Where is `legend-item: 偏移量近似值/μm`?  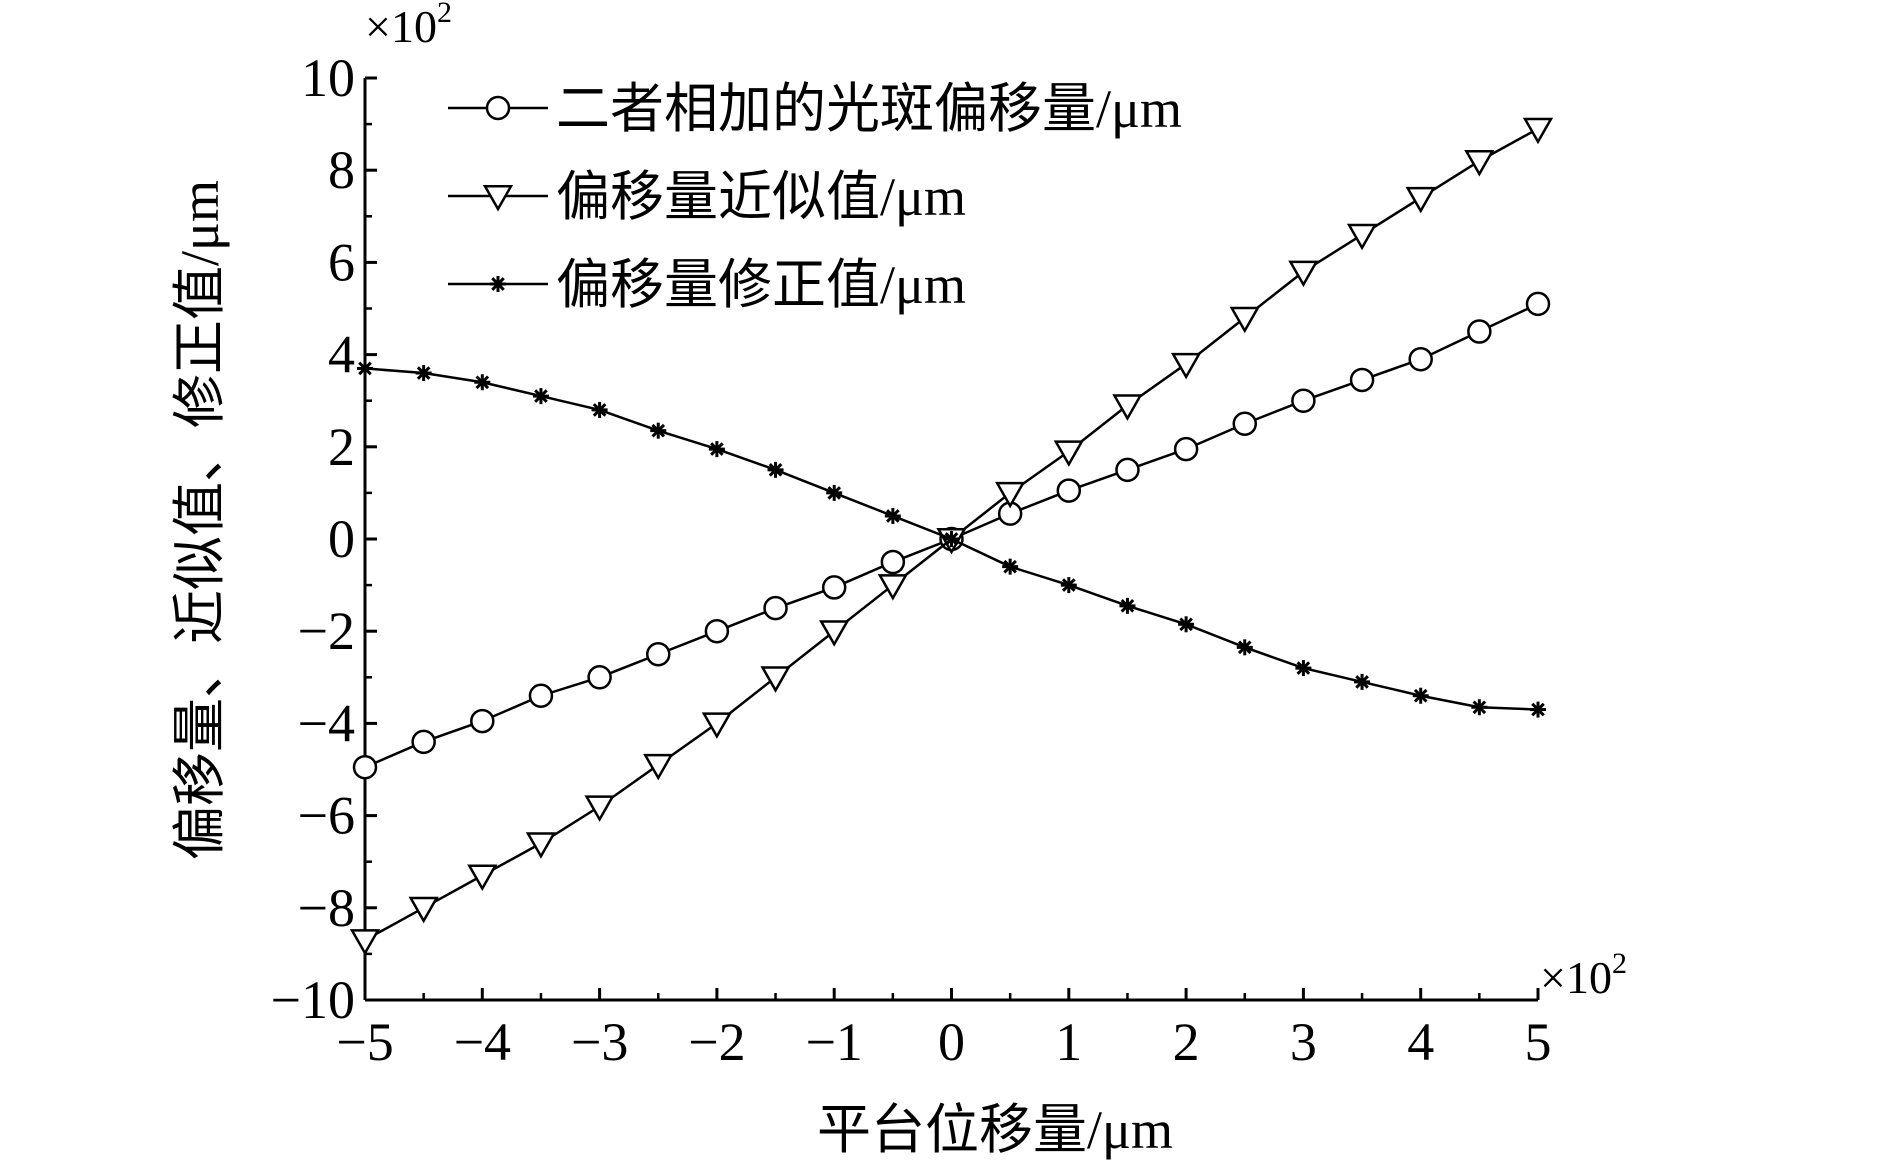 legend-item: 偏移量近似值/μm is located at coordinates (707, 197).